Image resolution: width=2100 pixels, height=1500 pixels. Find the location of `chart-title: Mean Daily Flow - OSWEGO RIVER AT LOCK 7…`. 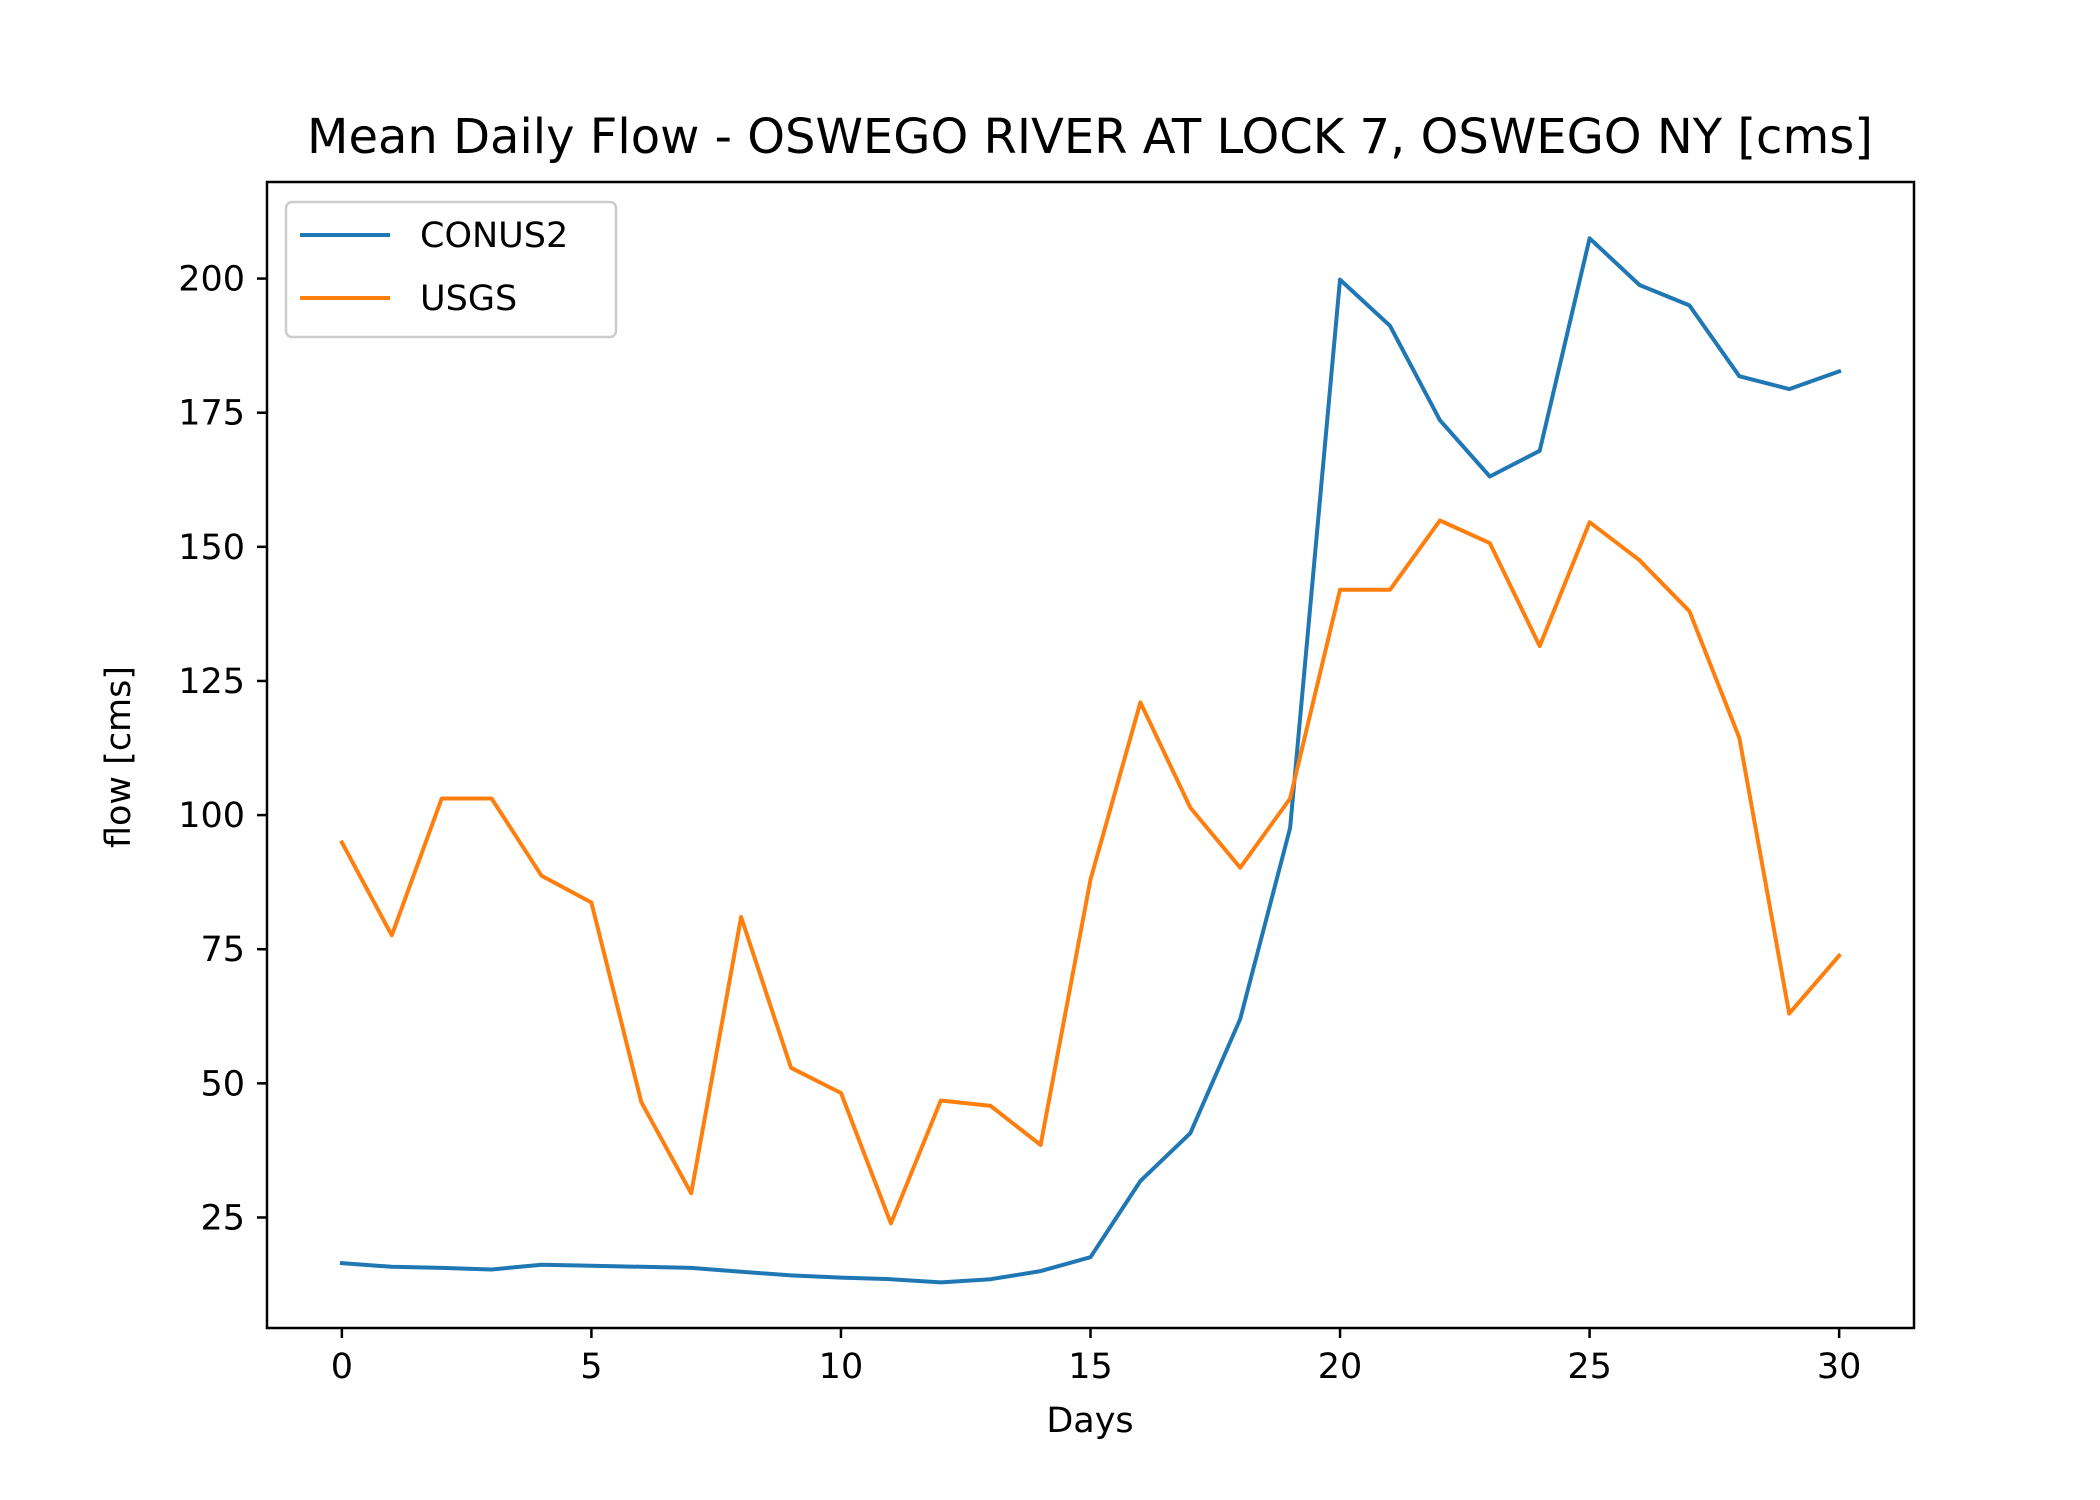

chart-title: Mean Daily Flow - OSWEGO RIVER AT LOCK 7… is located at coordinates (1090, 137).